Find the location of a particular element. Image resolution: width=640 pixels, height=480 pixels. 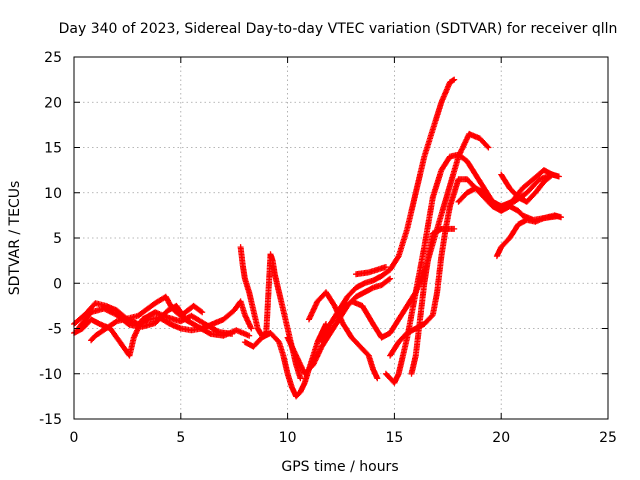

series-track-q is located at coordinates (527, 188).